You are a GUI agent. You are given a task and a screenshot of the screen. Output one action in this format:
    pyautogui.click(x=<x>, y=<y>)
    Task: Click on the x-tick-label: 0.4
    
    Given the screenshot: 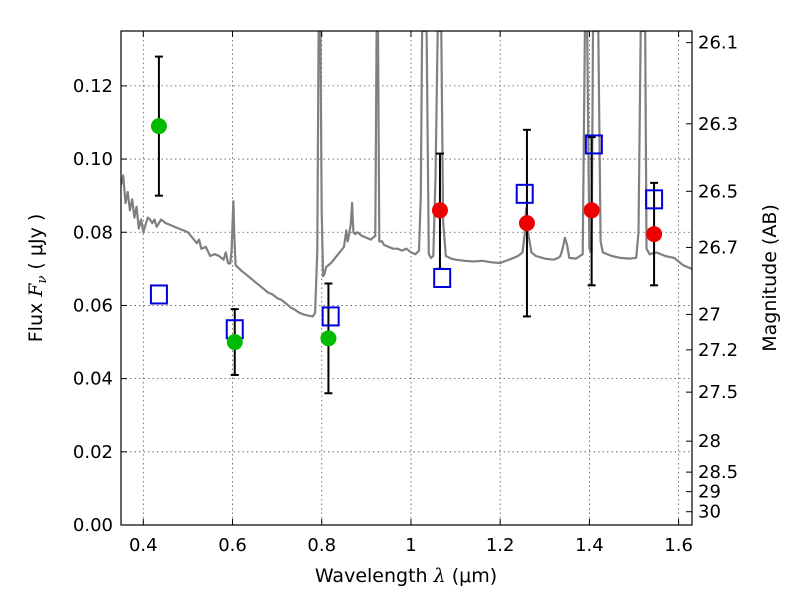 What is the action you would take?
    pyautogui.click(x=143, y=545)
    